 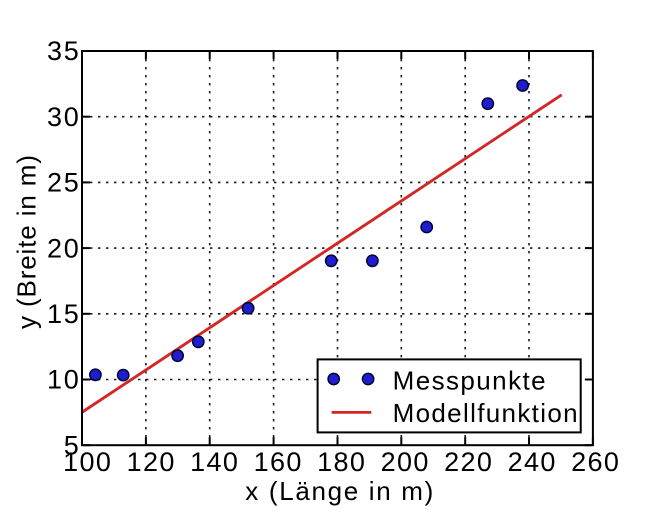 I want to click on svg-text: 10, so click(x=63, y=380).